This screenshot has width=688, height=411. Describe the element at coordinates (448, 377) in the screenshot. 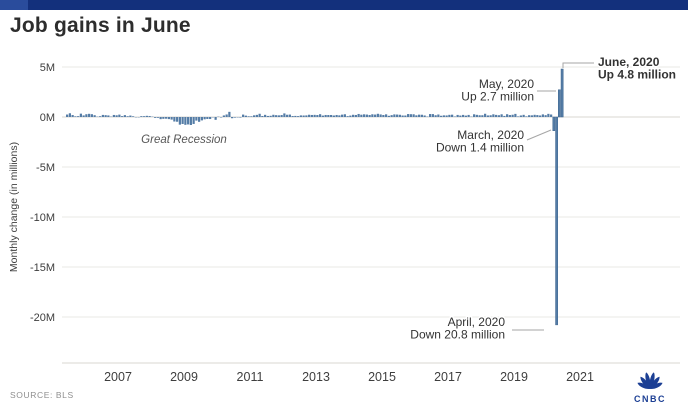

I see `svg-text: 2017` at that location.